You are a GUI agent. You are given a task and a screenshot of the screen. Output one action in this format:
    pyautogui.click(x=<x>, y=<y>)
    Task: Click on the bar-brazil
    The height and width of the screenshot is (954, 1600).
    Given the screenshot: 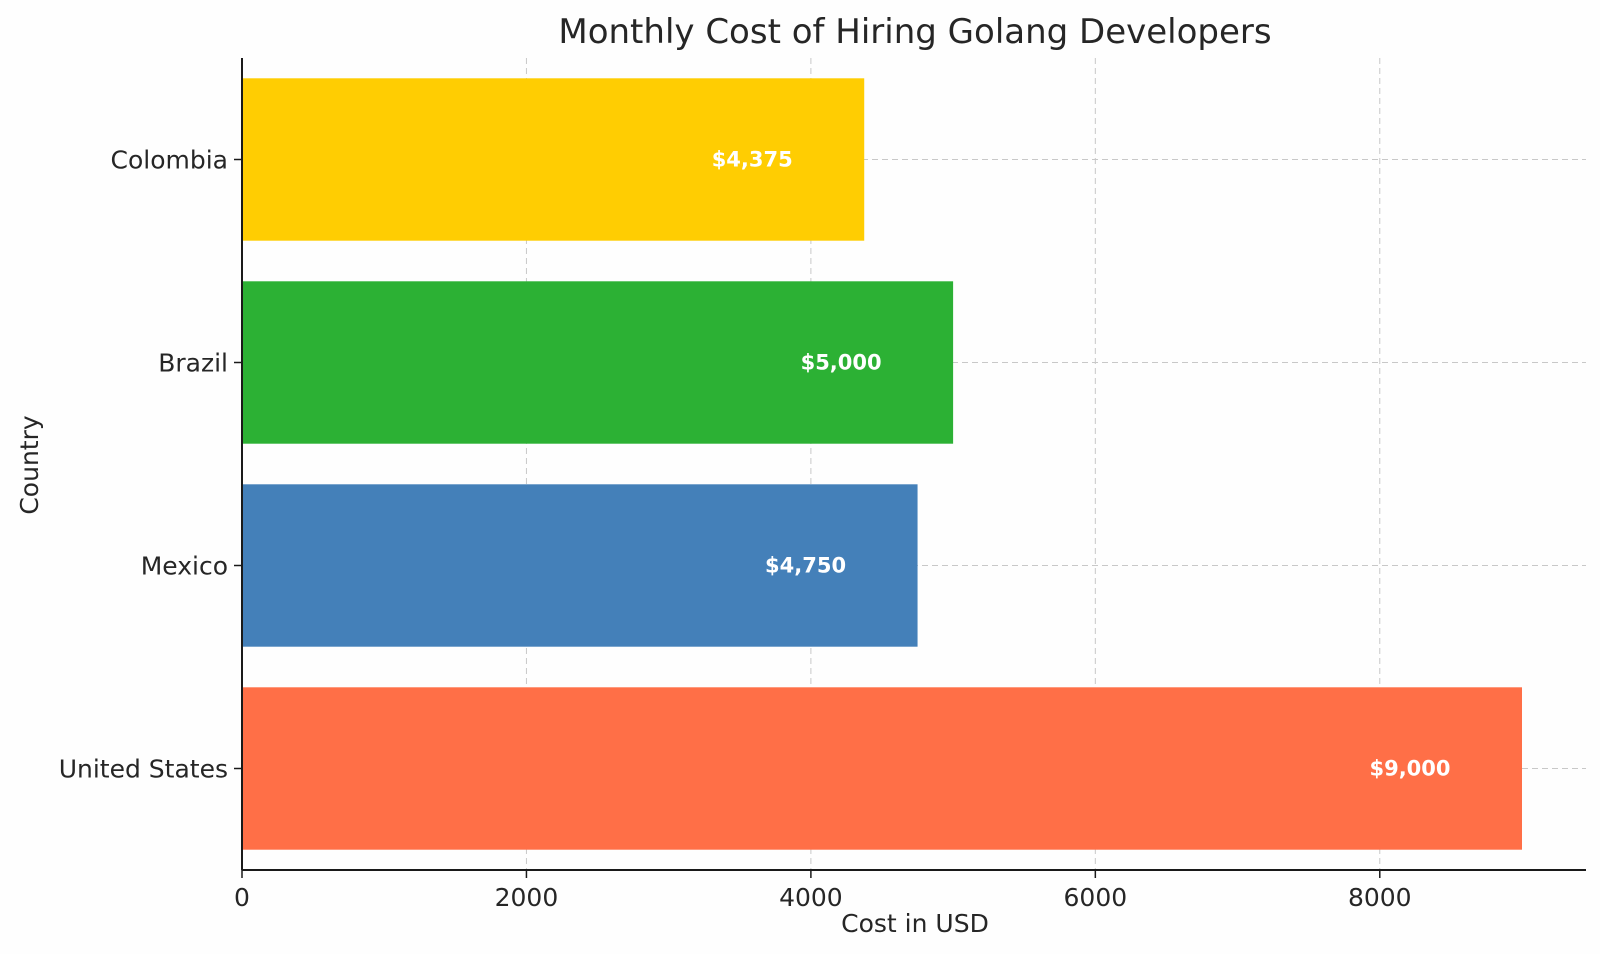 What is the action you would take?
    pyautogui.click(x=598, y=362)
    